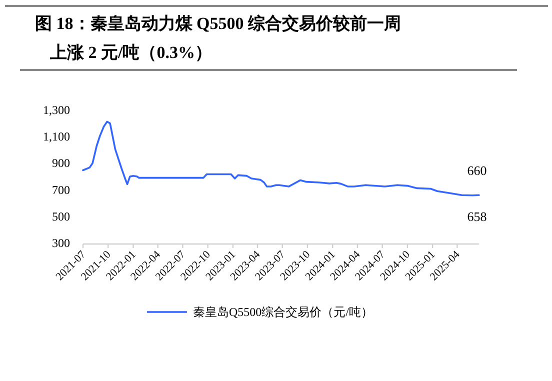 This screenshot has height=381, width=552. What do you see at coordinates (283, 312) in the screenshot?
I see `legend-label: 秦皇岛Q5500综合交易价（元/吨）` at bounding box center [283, 312].